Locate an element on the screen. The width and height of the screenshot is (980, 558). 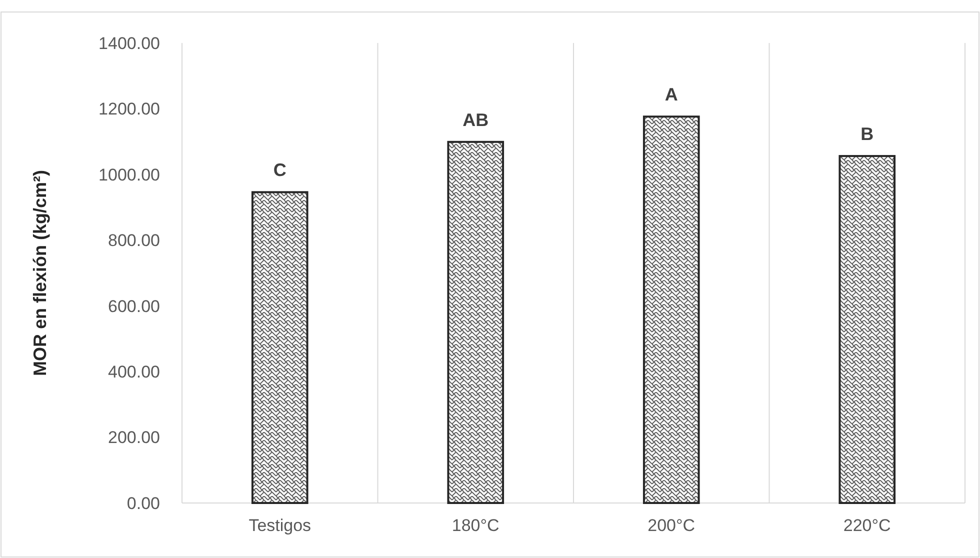
x-tick-label: 180°C is located at coordinates (476, 525).